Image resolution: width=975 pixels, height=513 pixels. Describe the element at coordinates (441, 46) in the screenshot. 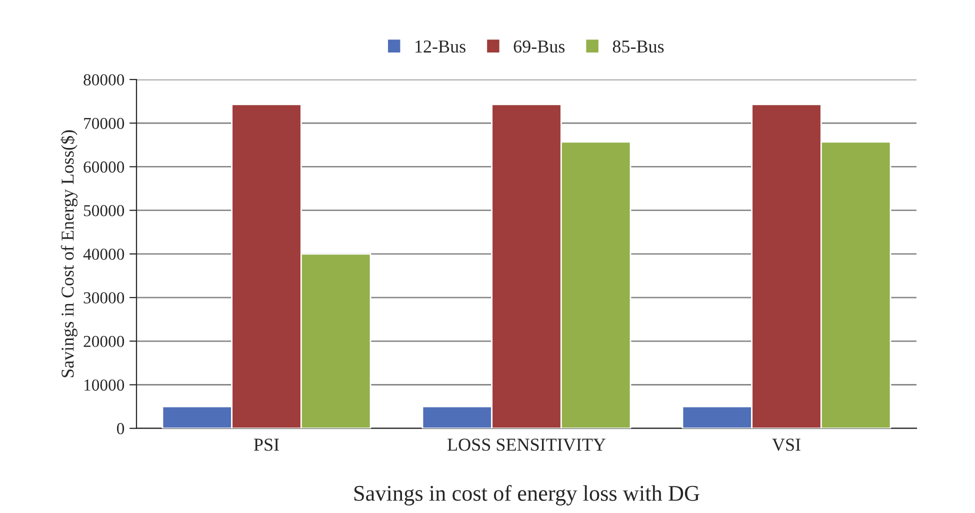

I see `legend-label: 12-Bus` at that location.